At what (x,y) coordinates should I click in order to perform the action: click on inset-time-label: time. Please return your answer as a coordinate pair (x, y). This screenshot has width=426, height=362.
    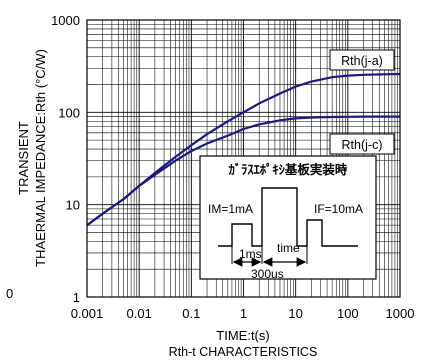
    Looking at the image, I should click on (288, 248).